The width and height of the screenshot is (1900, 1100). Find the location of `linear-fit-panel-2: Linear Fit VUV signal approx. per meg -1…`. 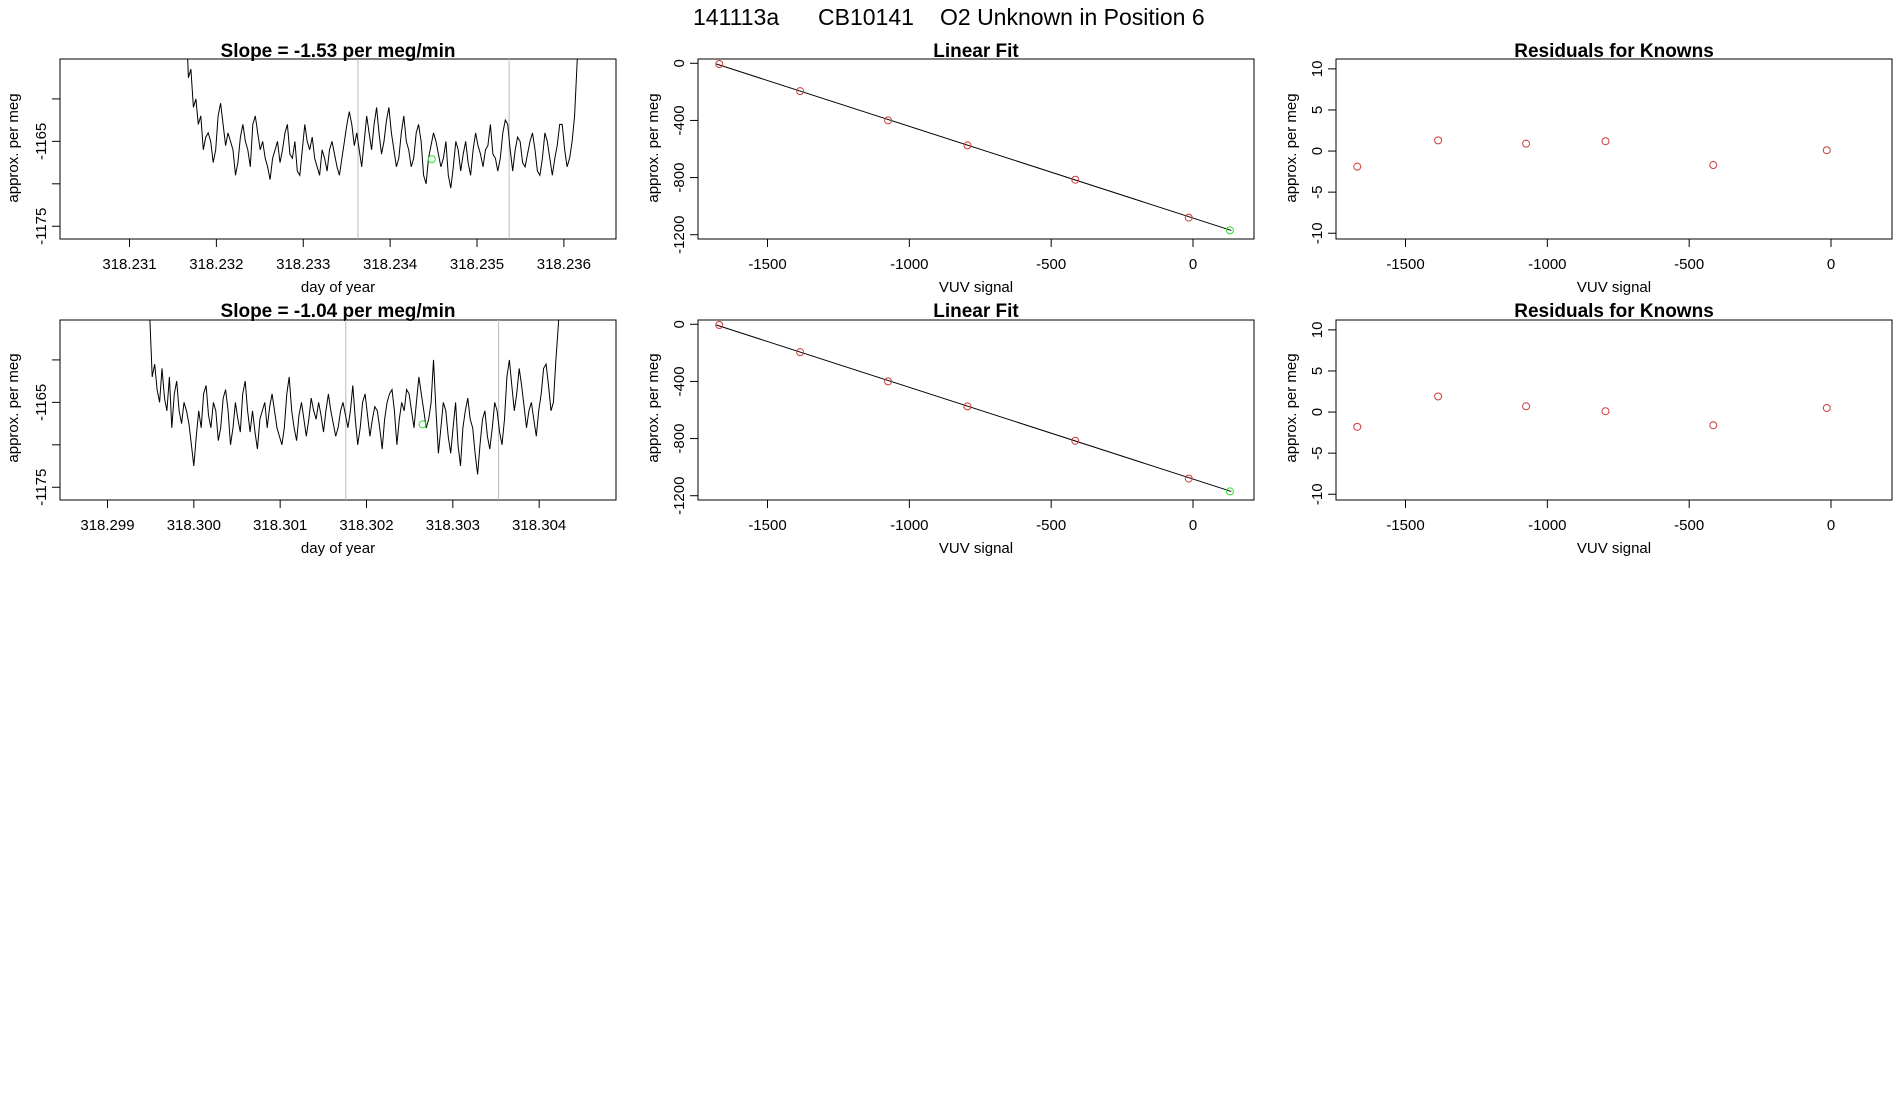

linear-fit-panel-2: Linear Fit VUV signal approx. per meg -1… is located at coordinates (950, 429).